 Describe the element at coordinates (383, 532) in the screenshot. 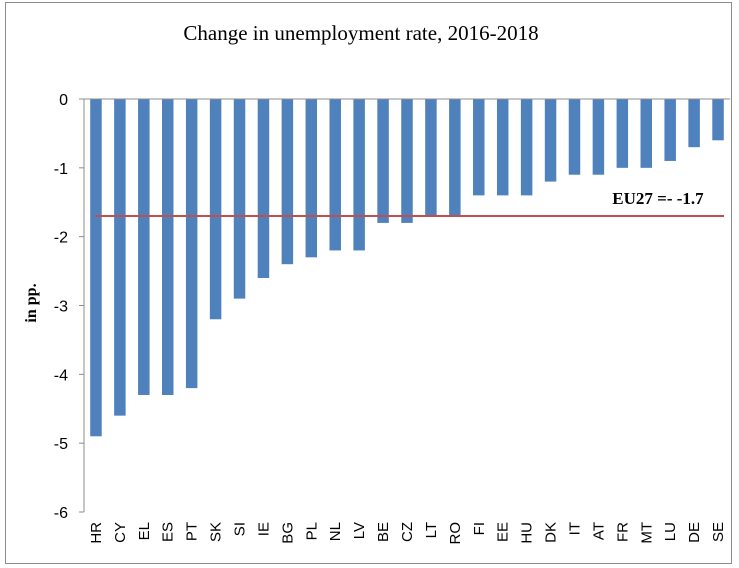

I see `x-tick-label: BE` at that location.